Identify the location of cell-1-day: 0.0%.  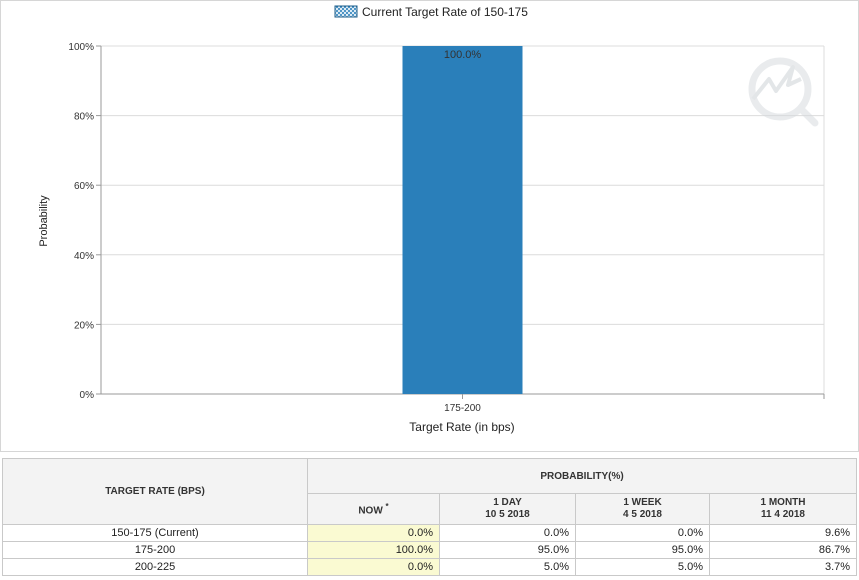
(507, 533).